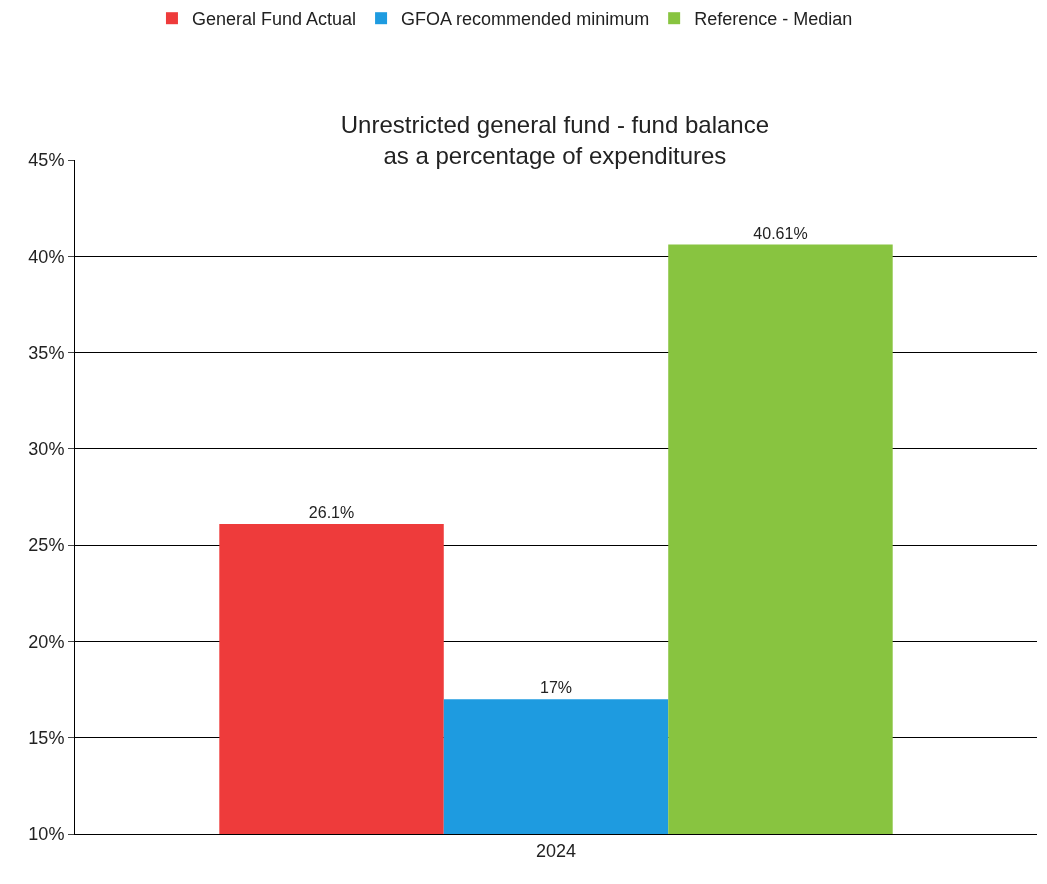 This screenshot has width=1047, height=884. What do you see at coordinates (46, 641) in the screenshot?
I see `y-tick-label: 20%` at bounding box center [46, 641].